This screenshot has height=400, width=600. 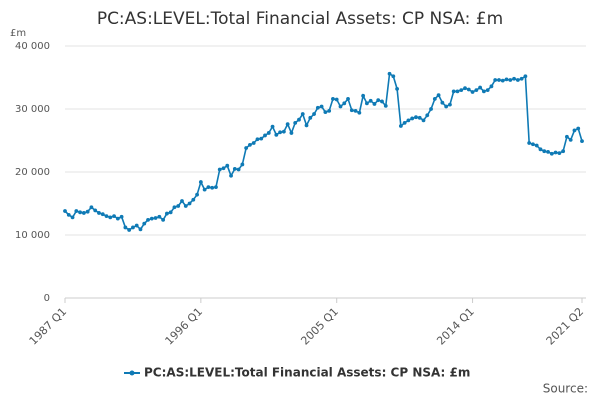 What do you see at coordinates (47, 298) in the screenshot?
I see `y-tick-label: 0` at bounding box center [47, 298].